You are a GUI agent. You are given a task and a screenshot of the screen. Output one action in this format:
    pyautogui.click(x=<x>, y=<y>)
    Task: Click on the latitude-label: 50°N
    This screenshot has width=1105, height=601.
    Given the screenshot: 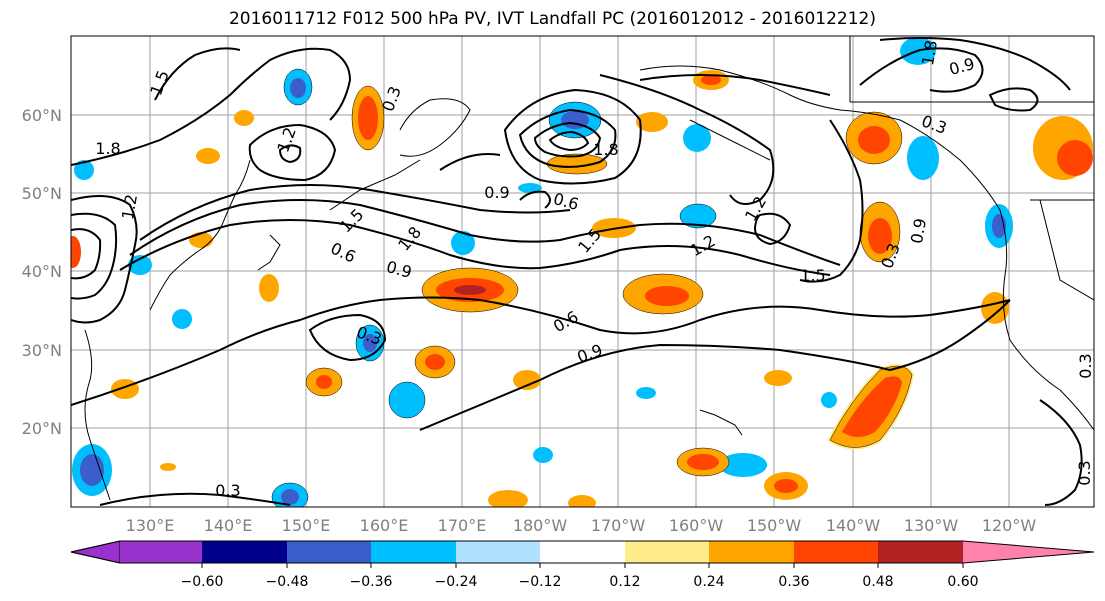 What is the action you would take?
    pyautogui.click(x=42, y=193)
    